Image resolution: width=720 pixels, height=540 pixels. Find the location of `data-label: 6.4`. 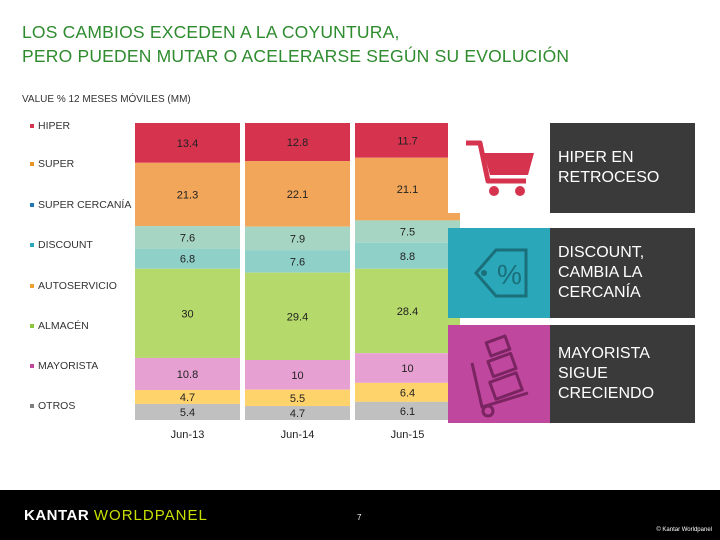

data-label: 6.4 is located at coordinates (407, 393).